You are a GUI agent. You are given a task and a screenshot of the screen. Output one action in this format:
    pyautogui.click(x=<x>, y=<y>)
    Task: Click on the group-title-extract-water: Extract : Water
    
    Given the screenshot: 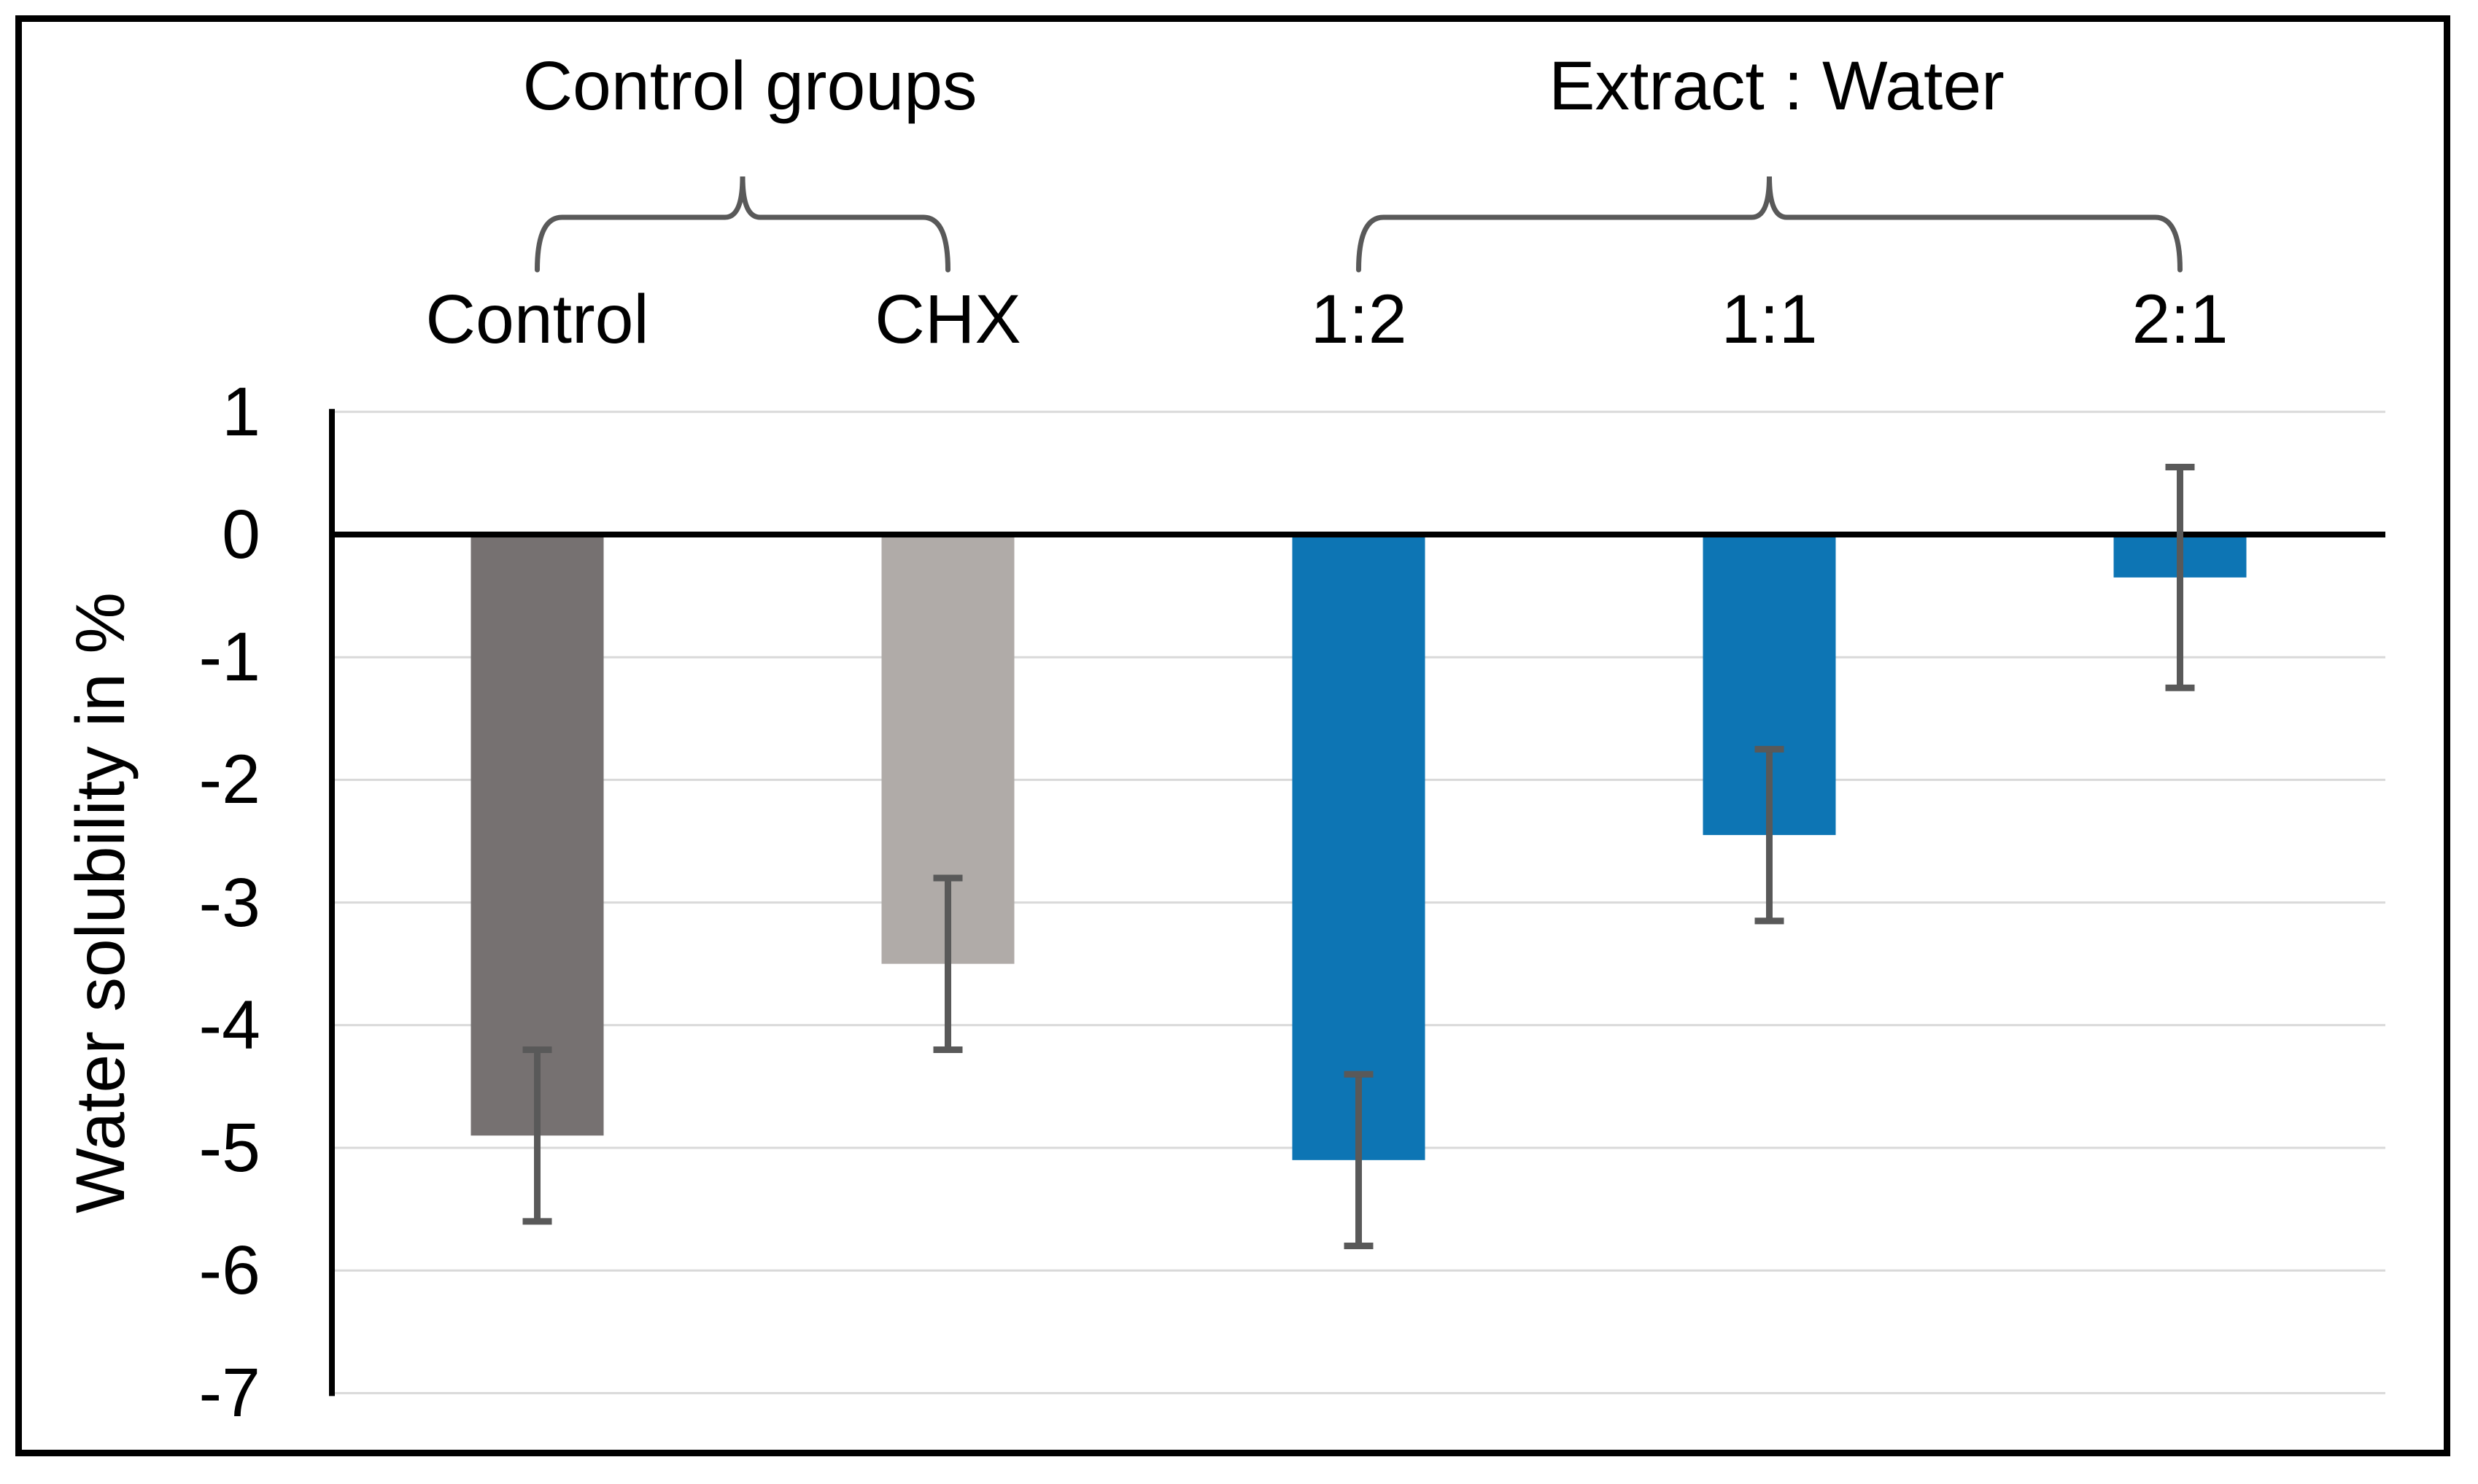 What is the action you would take?
    pyautogui.click(x=1777, y=86)
    